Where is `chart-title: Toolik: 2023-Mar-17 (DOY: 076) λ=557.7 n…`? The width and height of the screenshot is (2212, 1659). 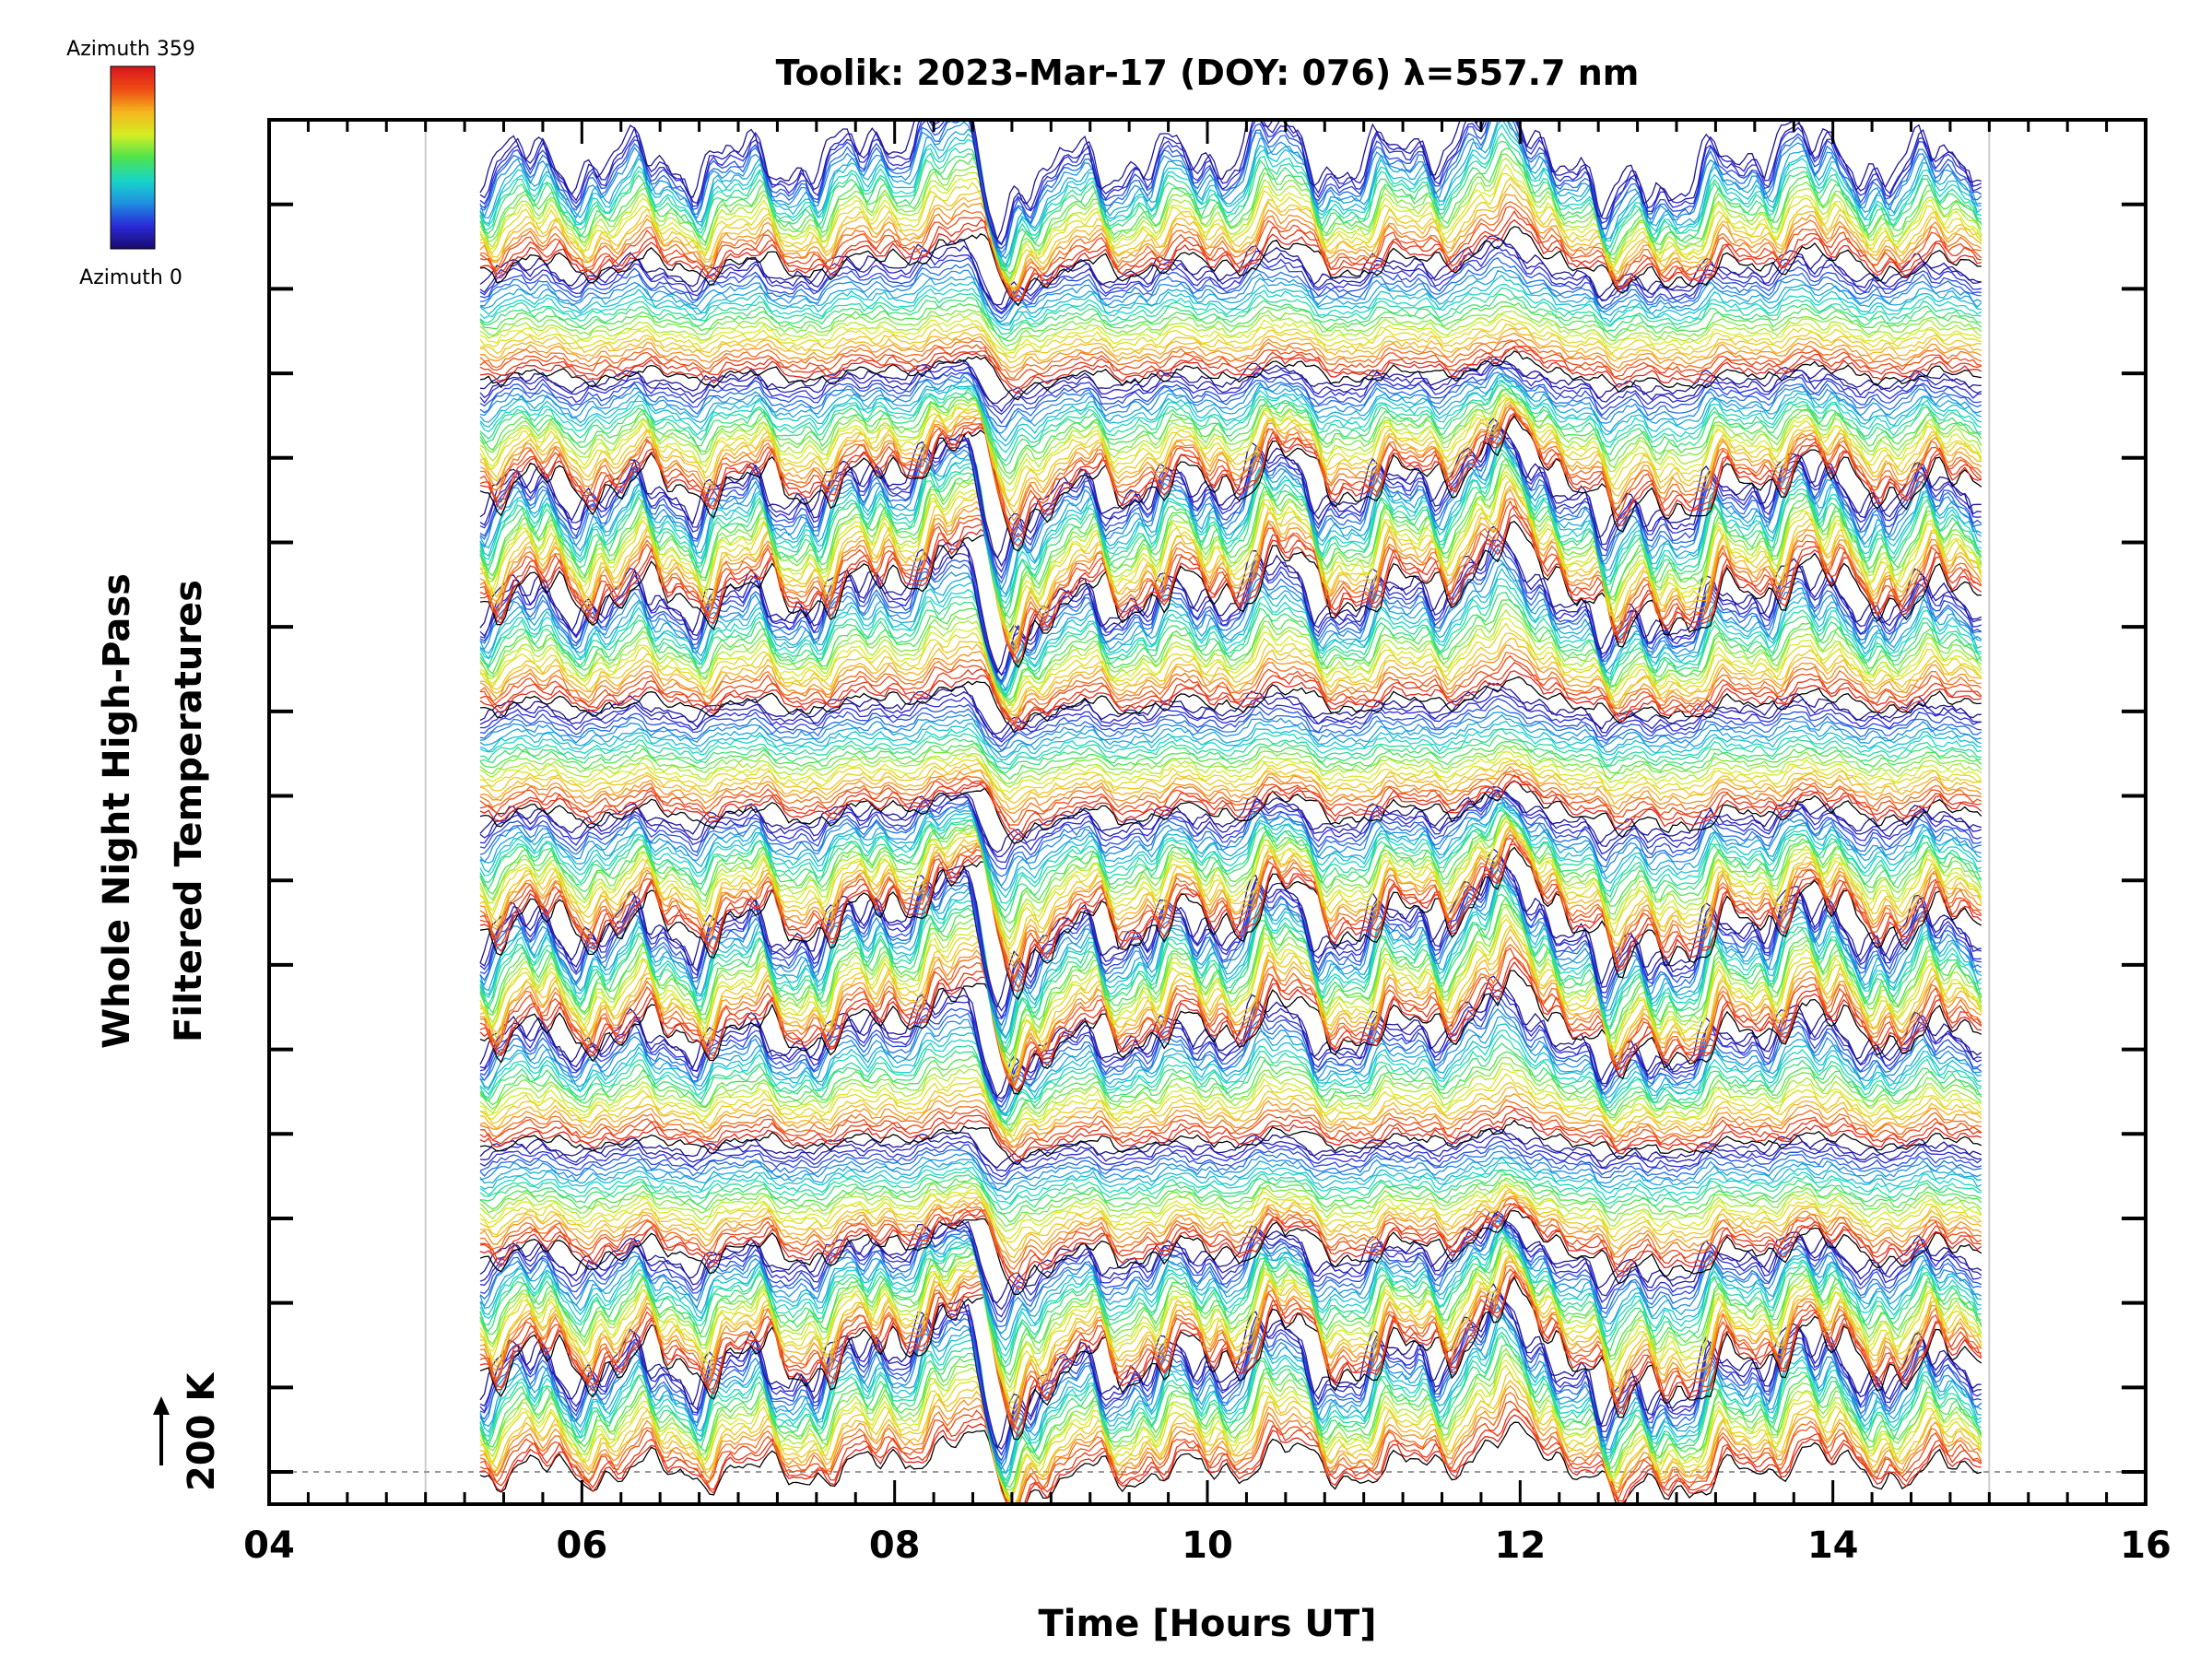
chart-title: Toolik: 2023-Mar-17 (DOY: 076) λ=557.7 n… is located at coordinates (1208, 73).